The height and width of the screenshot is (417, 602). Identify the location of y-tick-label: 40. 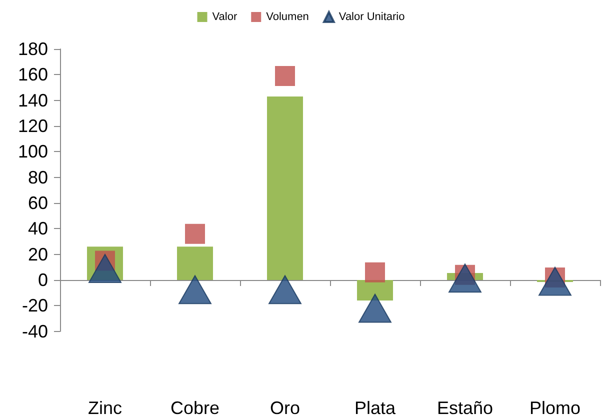
(38, 228).